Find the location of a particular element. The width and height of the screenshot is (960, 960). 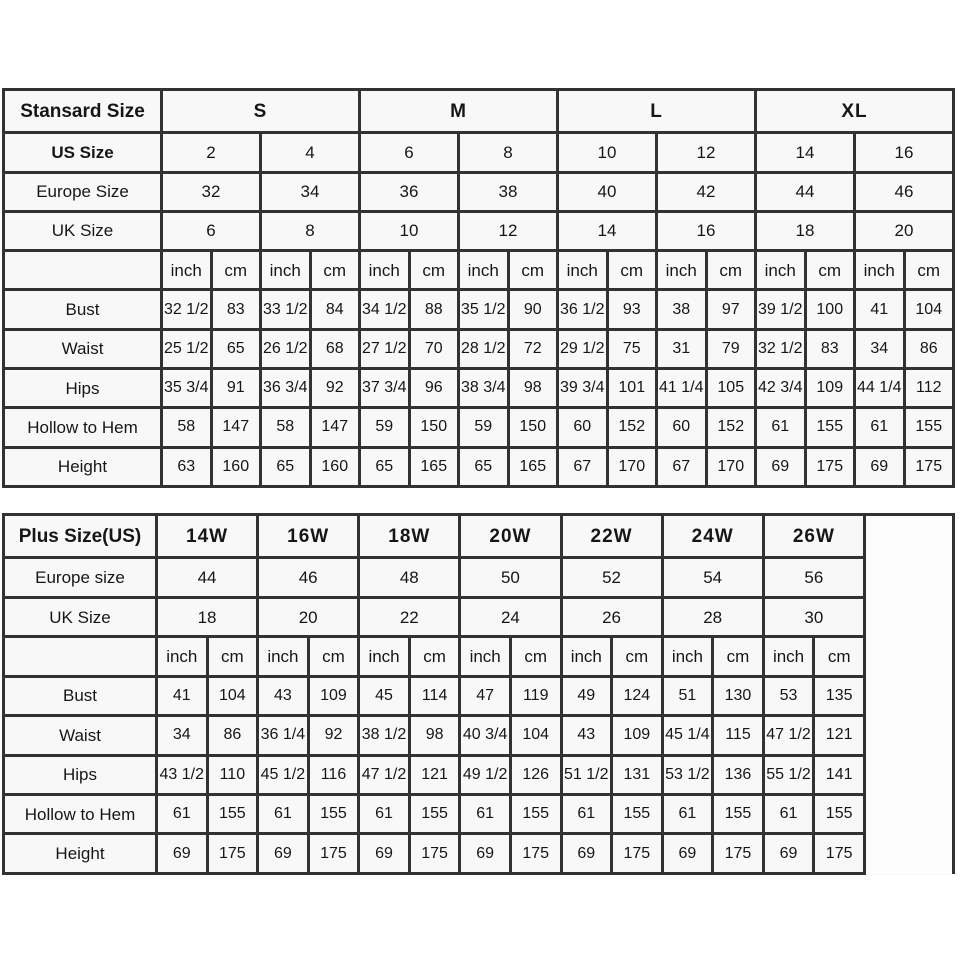

measure-value-cell: 59 is located at coordinates (483, 427).